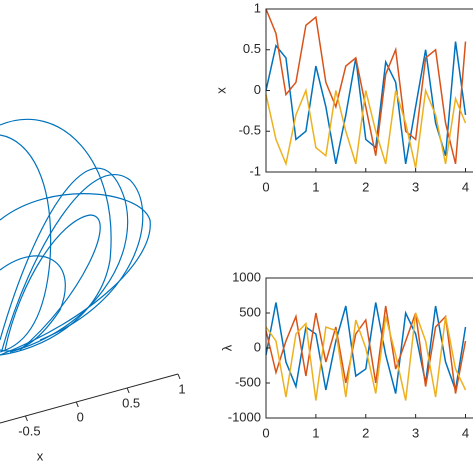 Image resolution: width=474 pixels, height=474 pixels. Describe the element at coordinates (226, 347) in the screenshot. I see `axis-label: λ` at that location.